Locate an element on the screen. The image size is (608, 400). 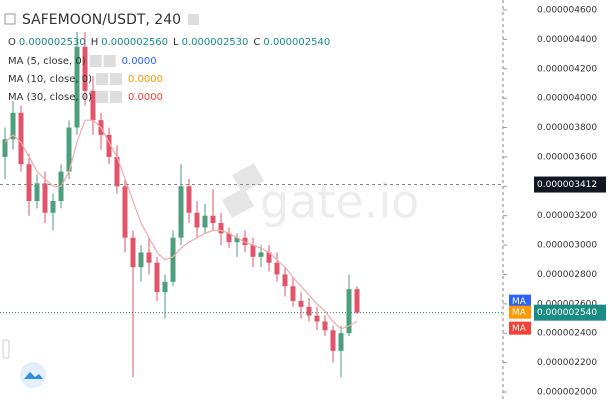
indicator-name: MA (10, close, 0) is located at coordinates (50, 79).